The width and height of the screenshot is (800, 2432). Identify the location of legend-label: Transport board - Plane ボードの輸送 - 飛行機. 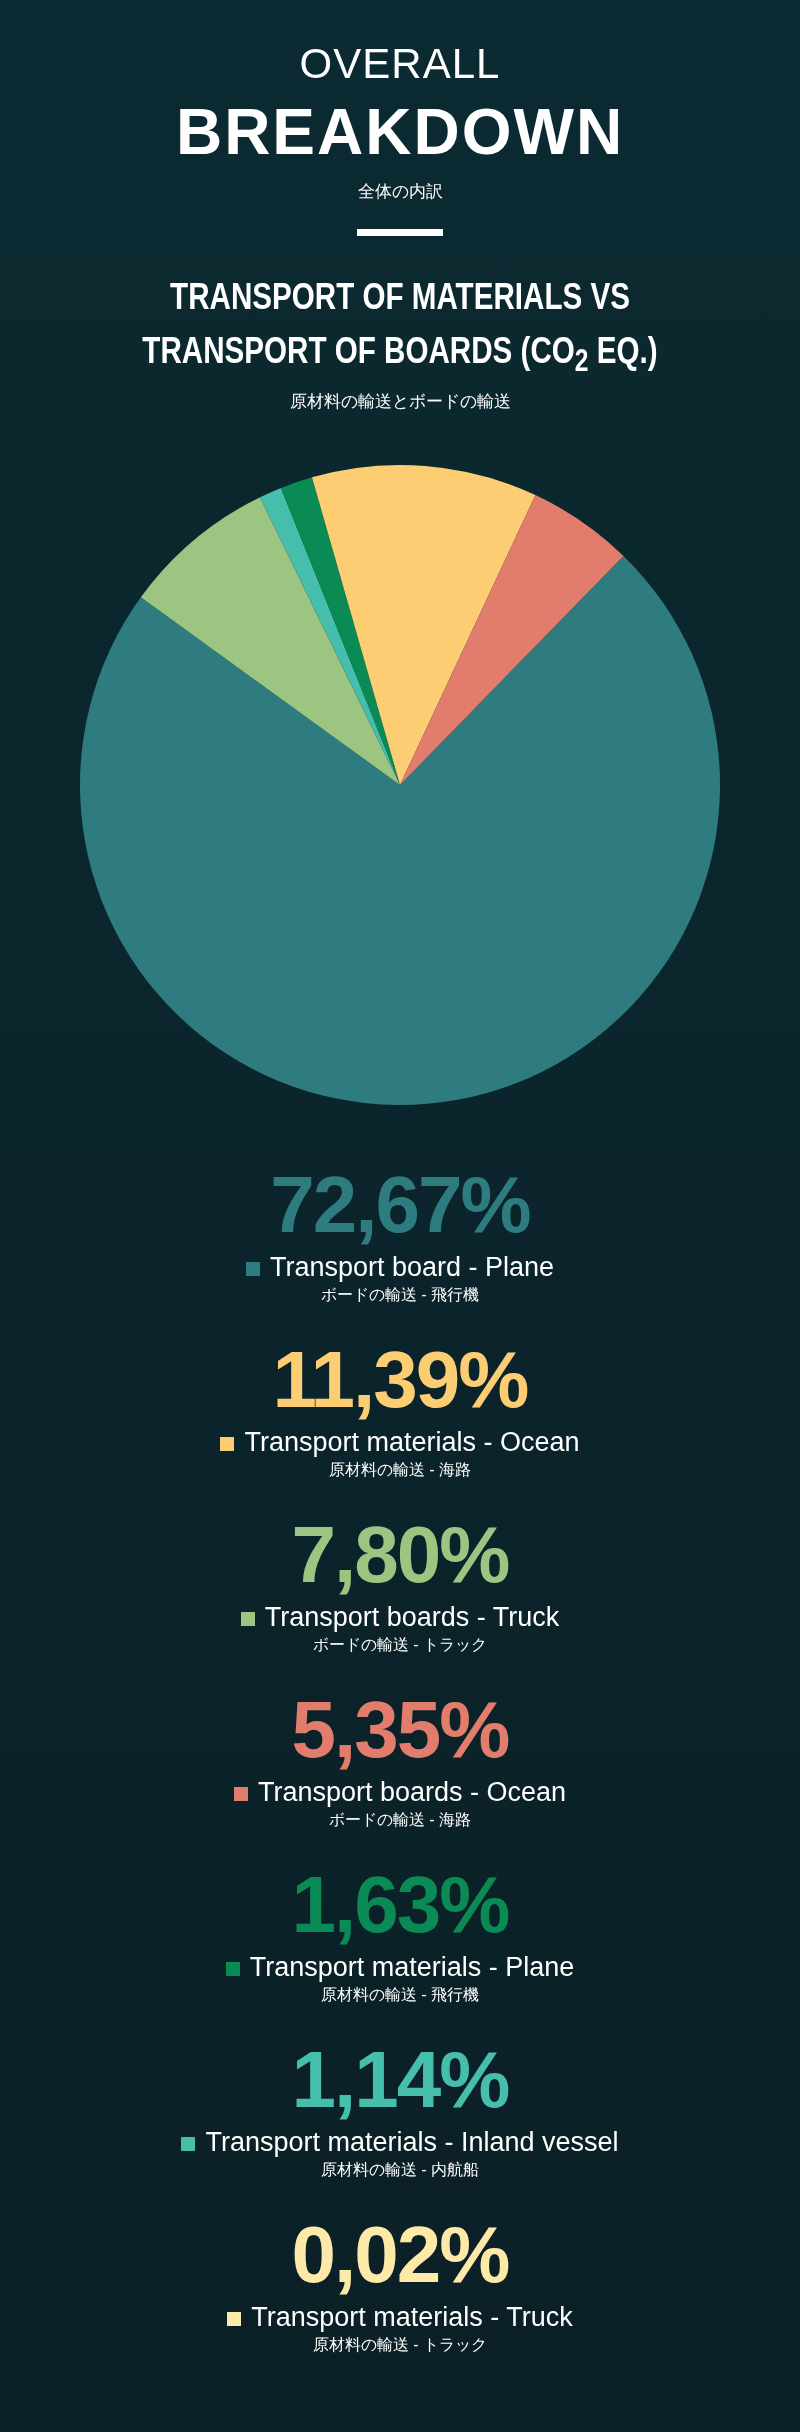
(412, 1278).